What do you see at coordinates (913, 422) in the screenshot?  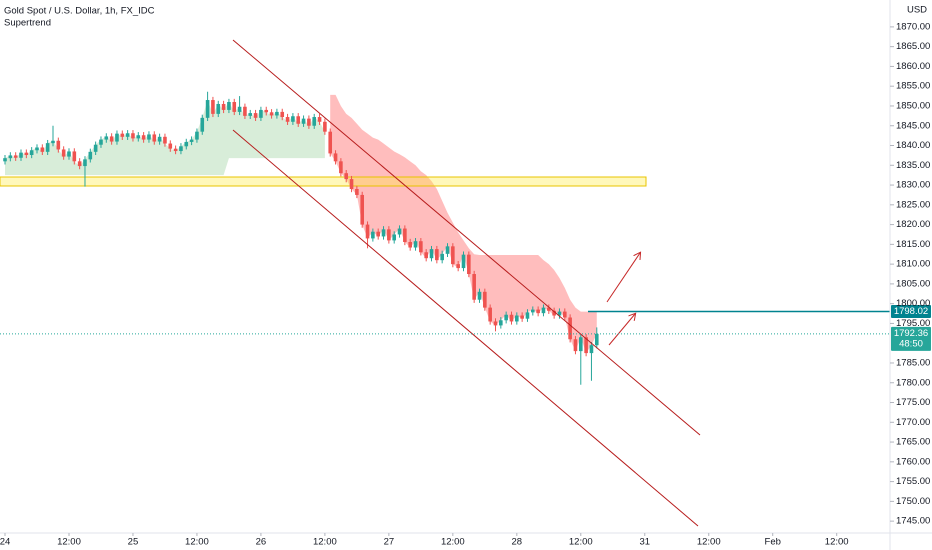 I see `y-tick-label: 1770.00` at bounding box center [913, 422].